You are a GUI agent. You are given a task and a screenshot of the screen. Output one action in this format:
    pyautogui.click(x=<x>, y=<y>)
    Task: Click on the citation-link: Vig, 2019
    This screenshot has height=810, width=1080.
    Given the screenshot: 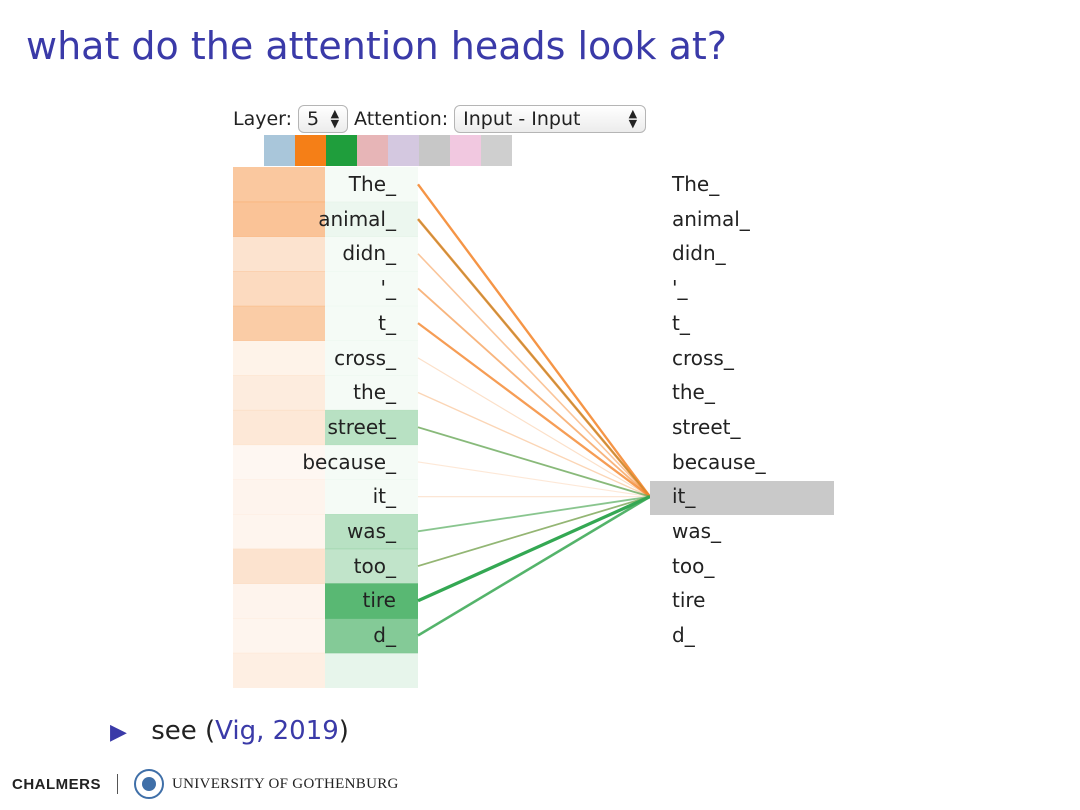 What is the action you would take?
    pyautogui.click(x=277, y=731)
    